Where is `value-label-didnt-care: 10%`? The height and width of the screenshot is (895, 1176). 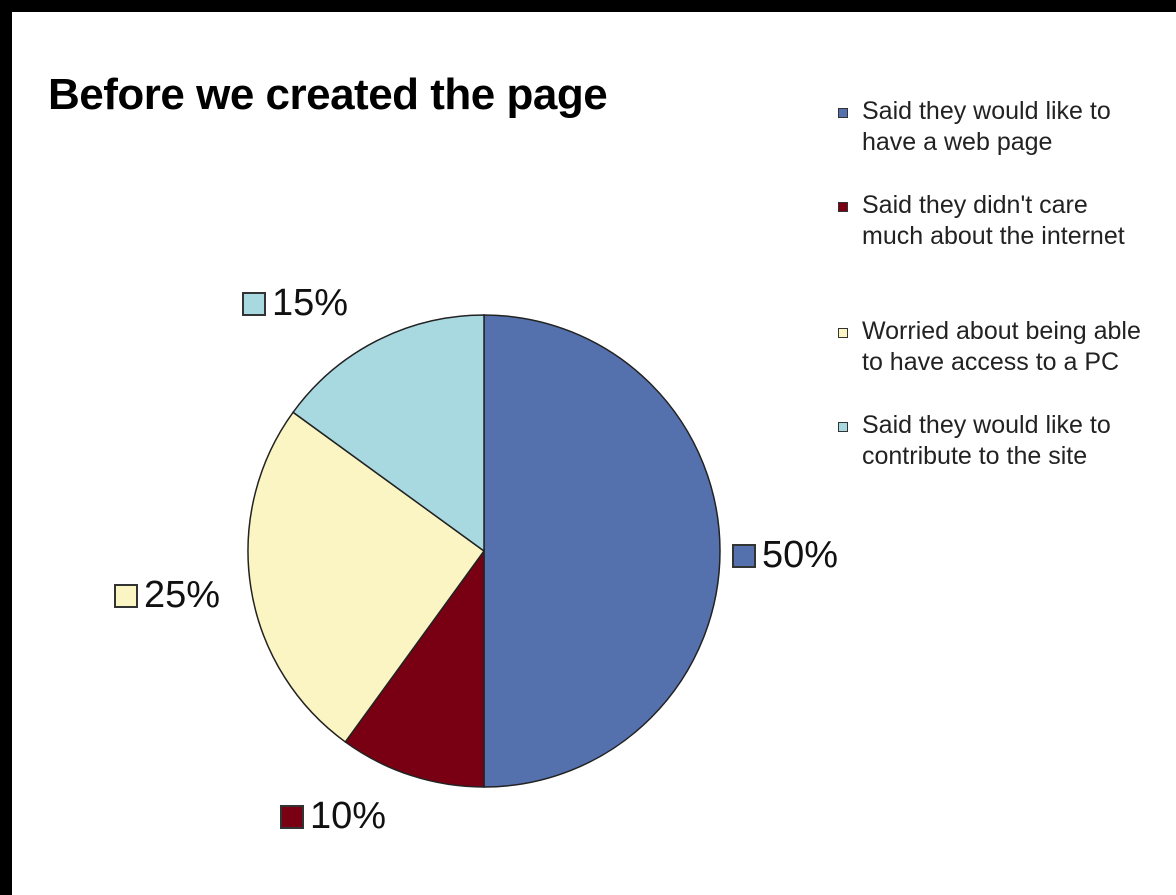 value-label-didnt-care: 10% is located at coordinates (333, 816).